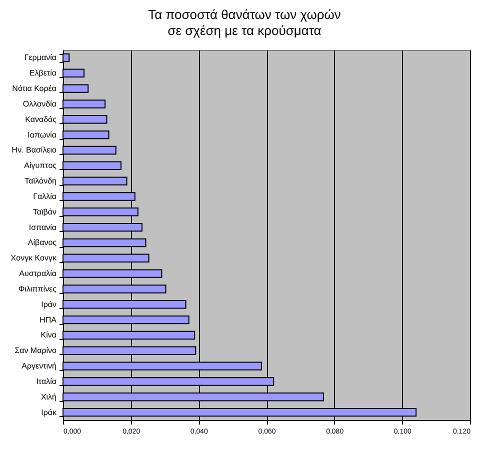 The width and height of the screenshot is (493, 449). What do you see at coordinates (40, 165) in the screenshot?
I see `y-tick-label: Αίγυπτος` at bounding box center [40, 165].